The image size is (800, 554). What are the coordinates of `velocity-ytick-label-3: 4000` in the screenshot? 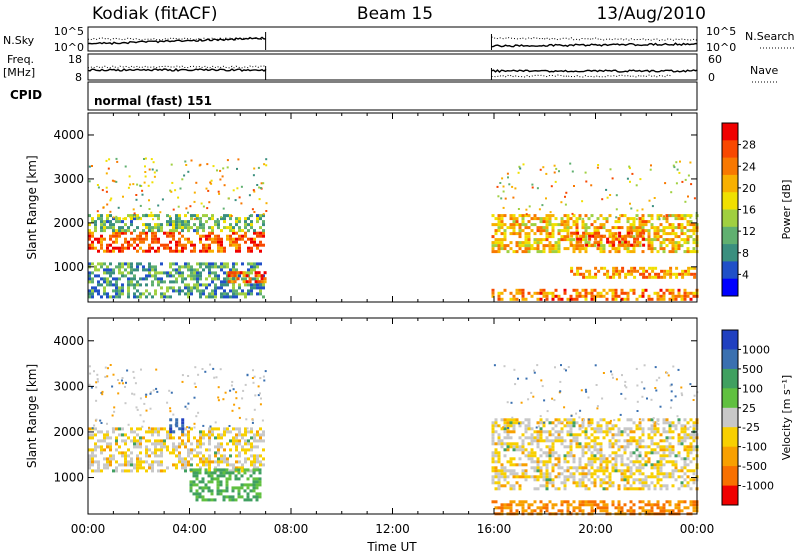 It's located at (68, 341).